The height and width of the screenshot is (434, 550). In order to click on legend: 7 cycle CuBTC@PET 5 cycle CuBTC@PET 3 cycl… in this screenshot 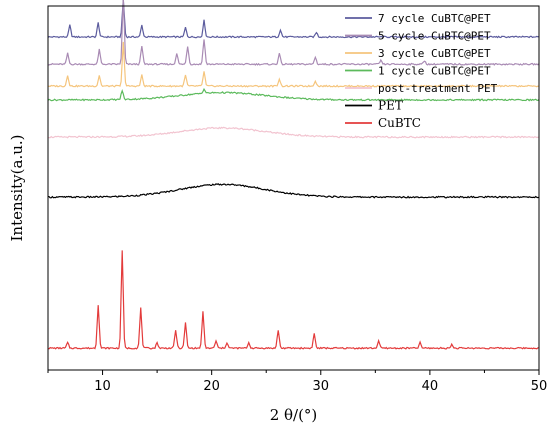, I will do `click(421, 71)`.